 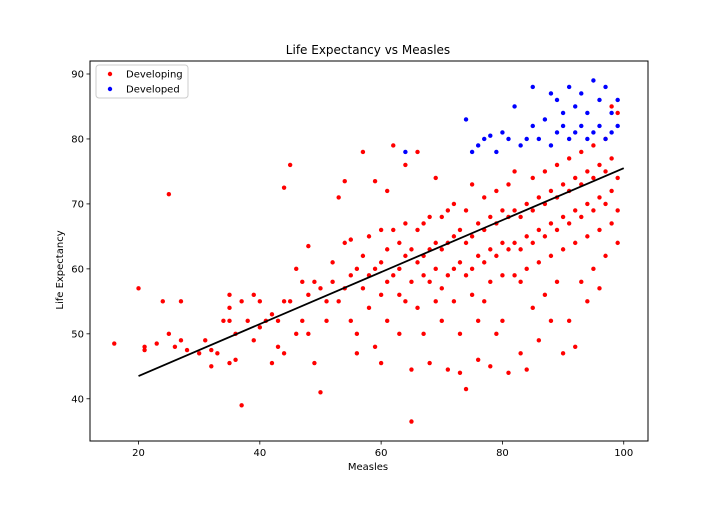 What do you see at coordinates (77, 139) in the screenshot?
I see `y-tick-label: 80` at bounding box center [77, 139].